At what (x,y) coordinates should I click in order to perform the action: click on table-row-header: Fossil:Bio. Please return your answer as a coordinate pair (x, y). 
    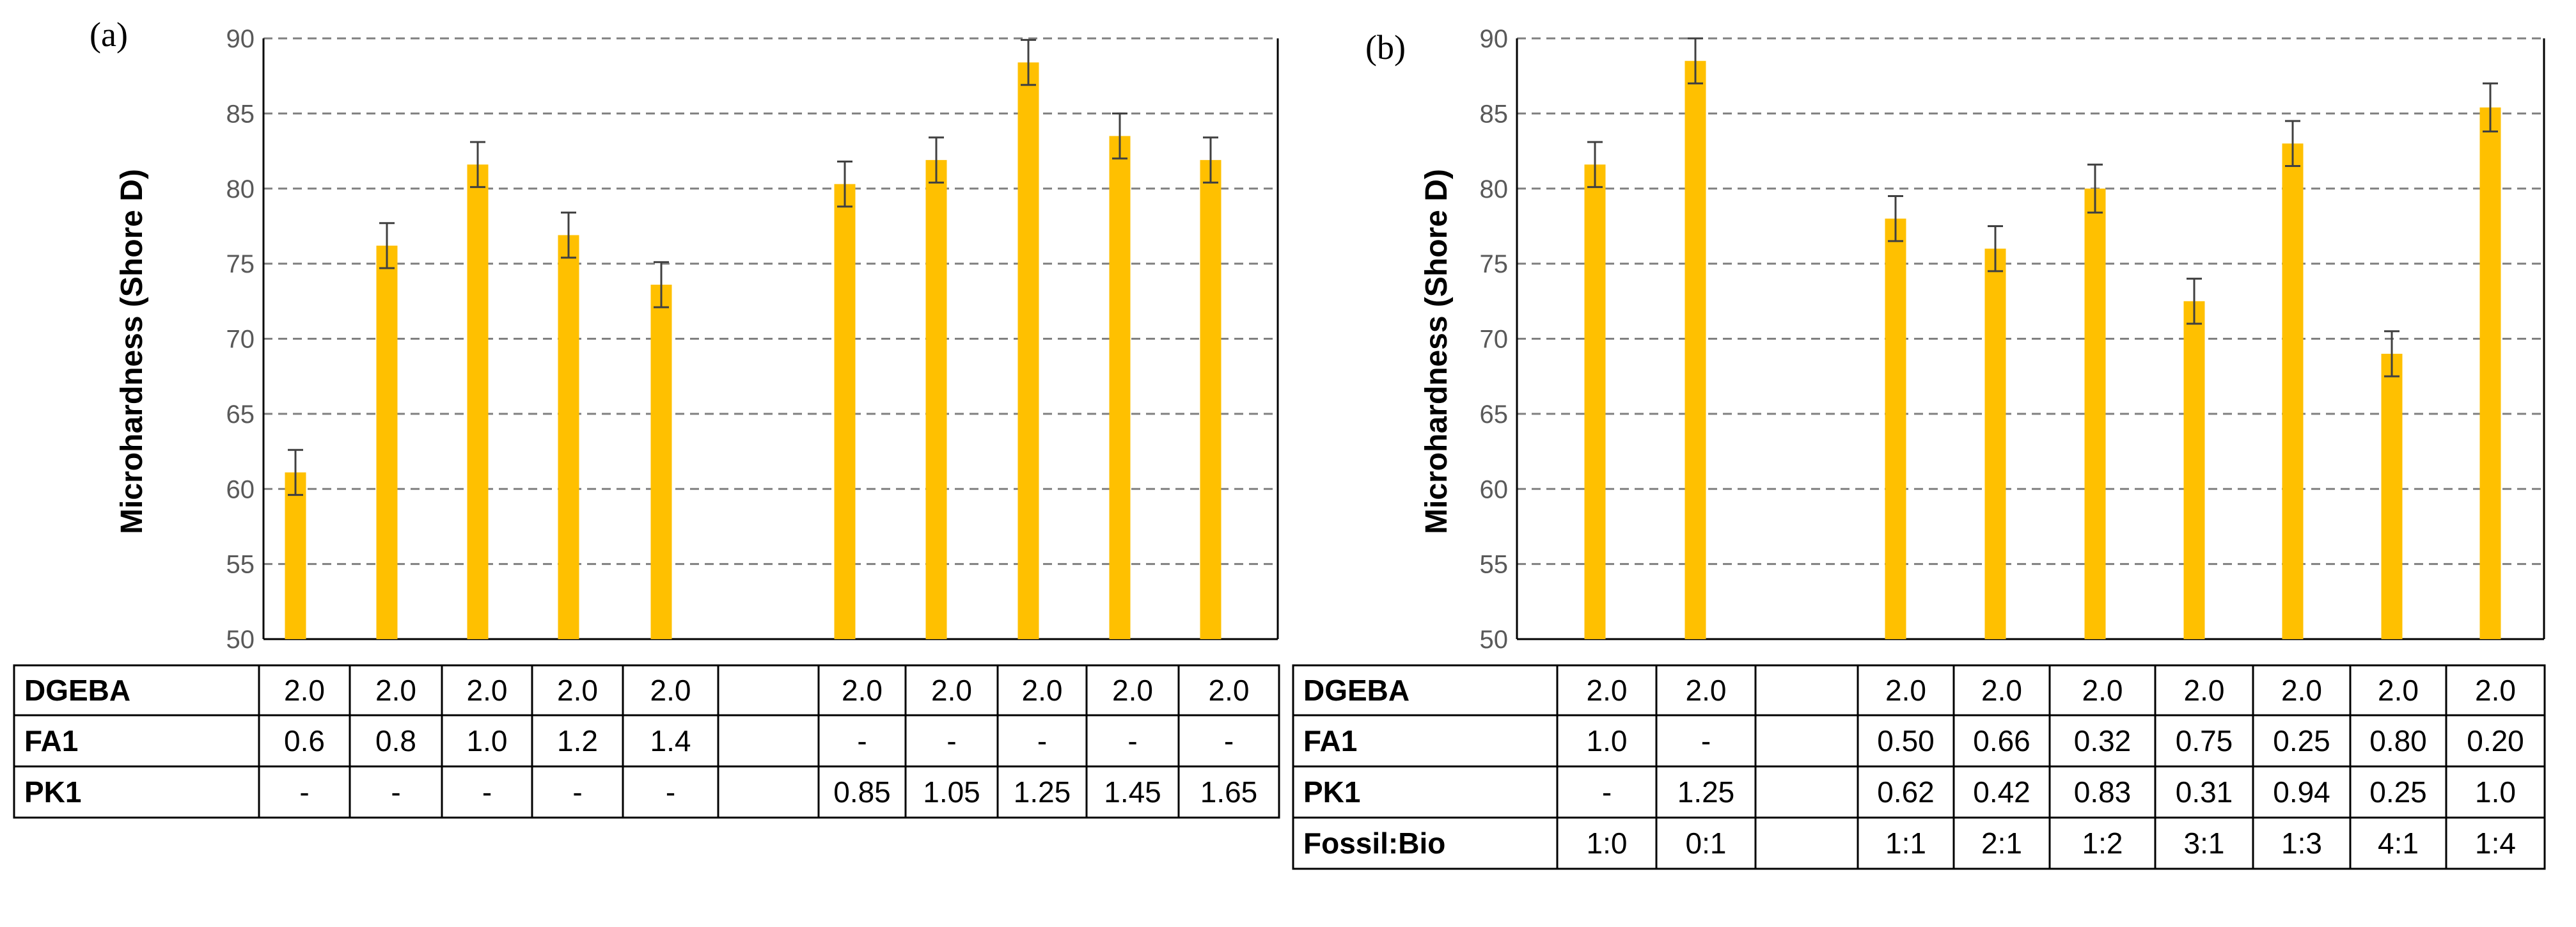
    Looking at the image, I should click on (1374, 843).